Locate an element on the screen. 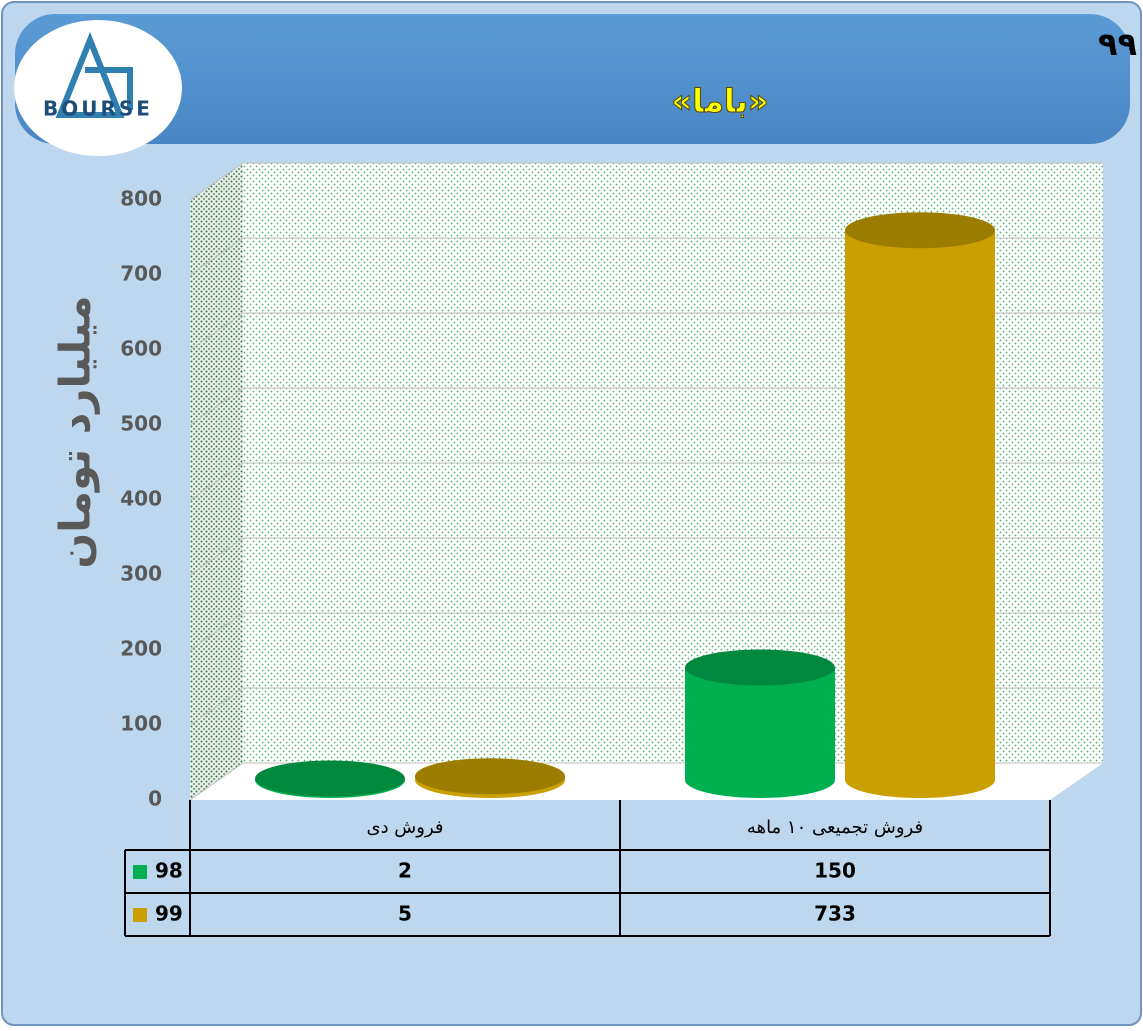 This screenshot has width=1143, height=1031. x-tick-label: فروش تجمیعی ۱۰ ماهه is located at coordinates (835, 827).